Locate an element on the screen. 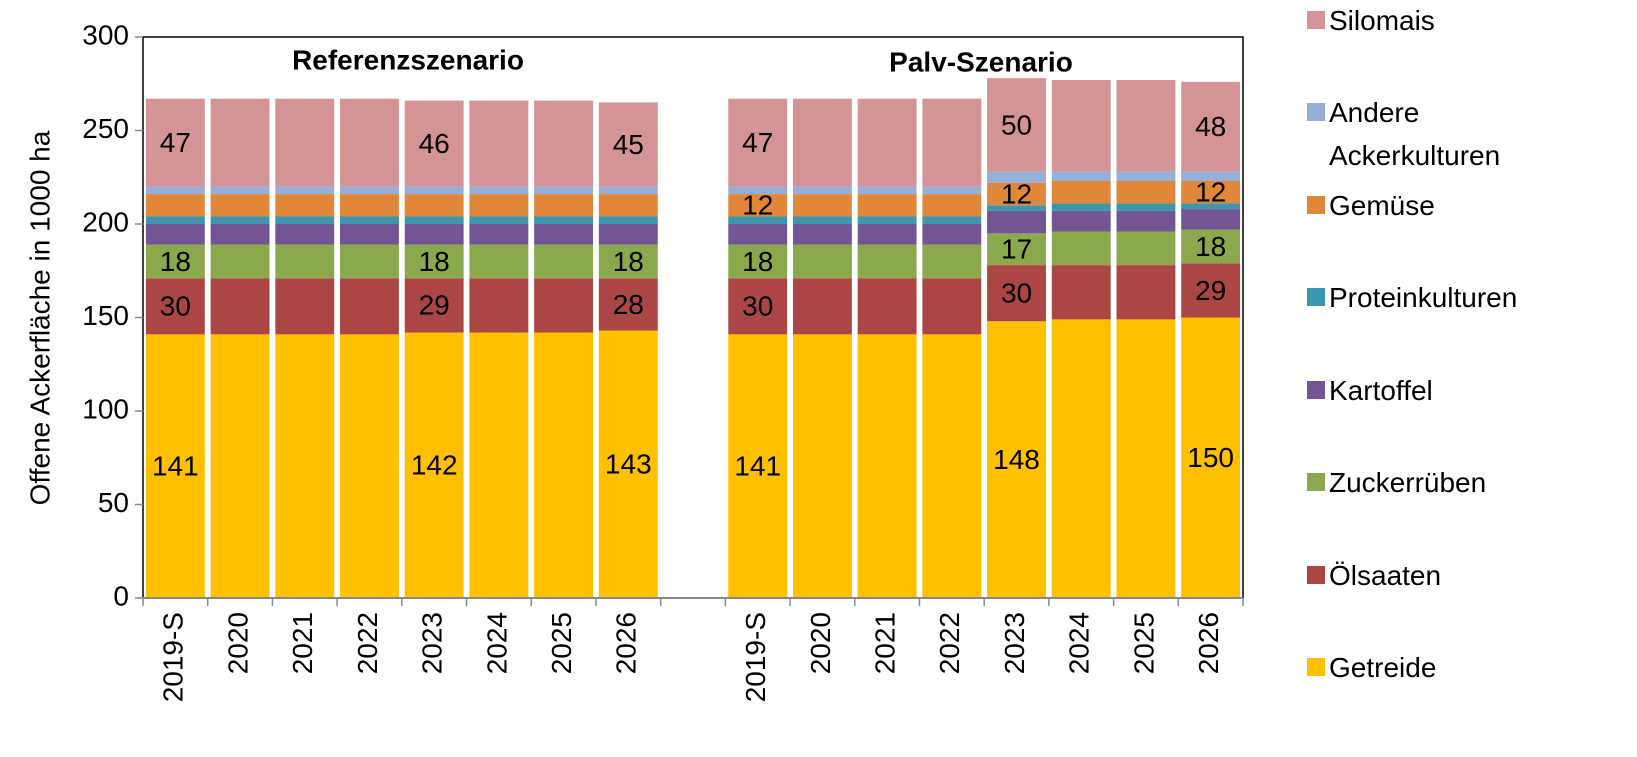 Image resolution: width=1637 pixels, height=757 pixels. data-label: 48 is located at coordinates (1210, 126).